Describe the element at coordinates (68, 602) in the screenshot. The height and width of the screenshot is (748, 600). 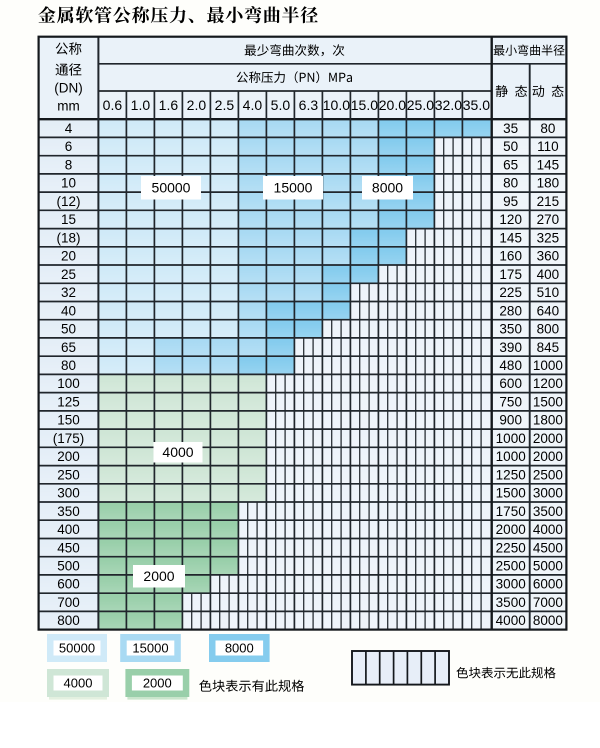
I see `svg-text: 700` at that location.